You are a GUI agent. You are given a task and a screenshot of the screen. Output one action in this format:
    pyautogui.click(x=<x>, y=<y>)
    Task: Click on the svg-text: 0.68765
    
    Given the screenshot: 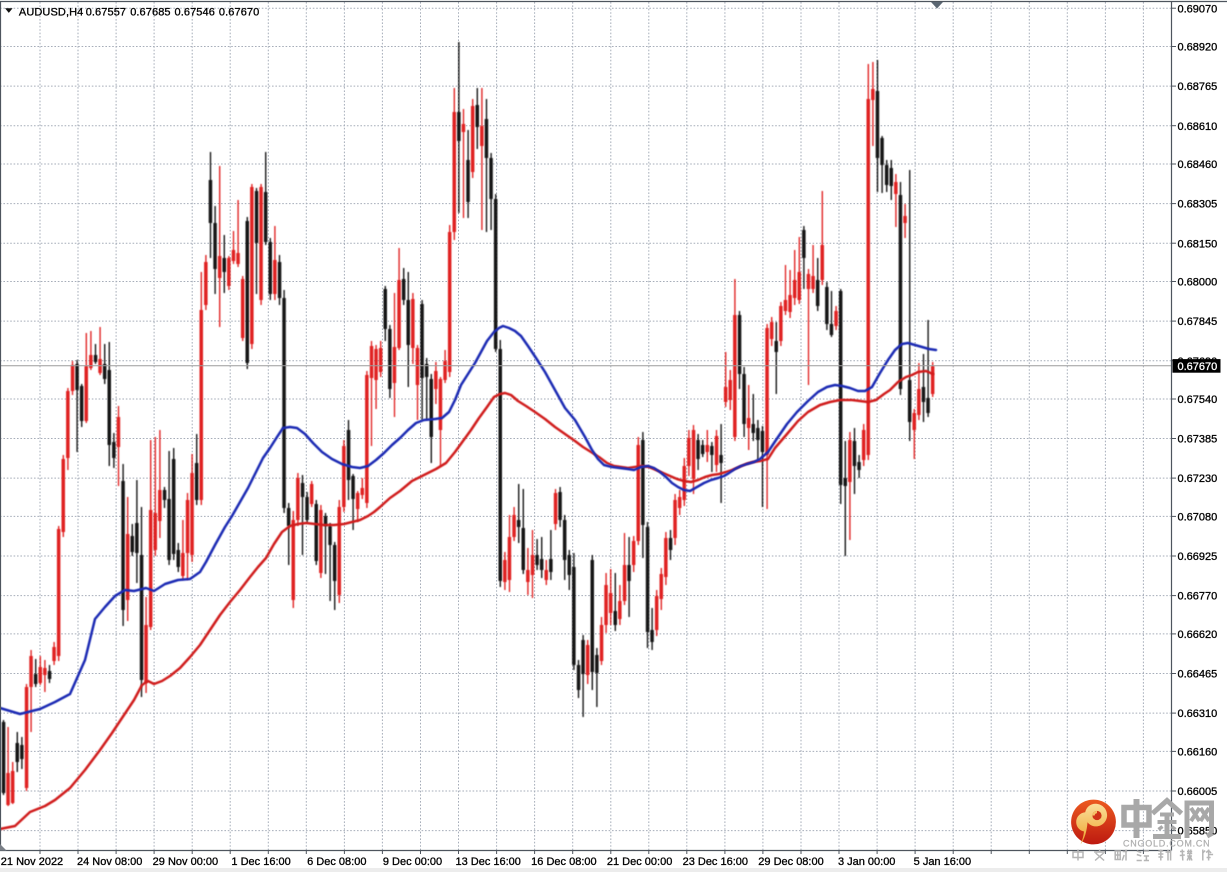 What is the action you would take?
    pyautogui.click(x=1198, y=87)
    